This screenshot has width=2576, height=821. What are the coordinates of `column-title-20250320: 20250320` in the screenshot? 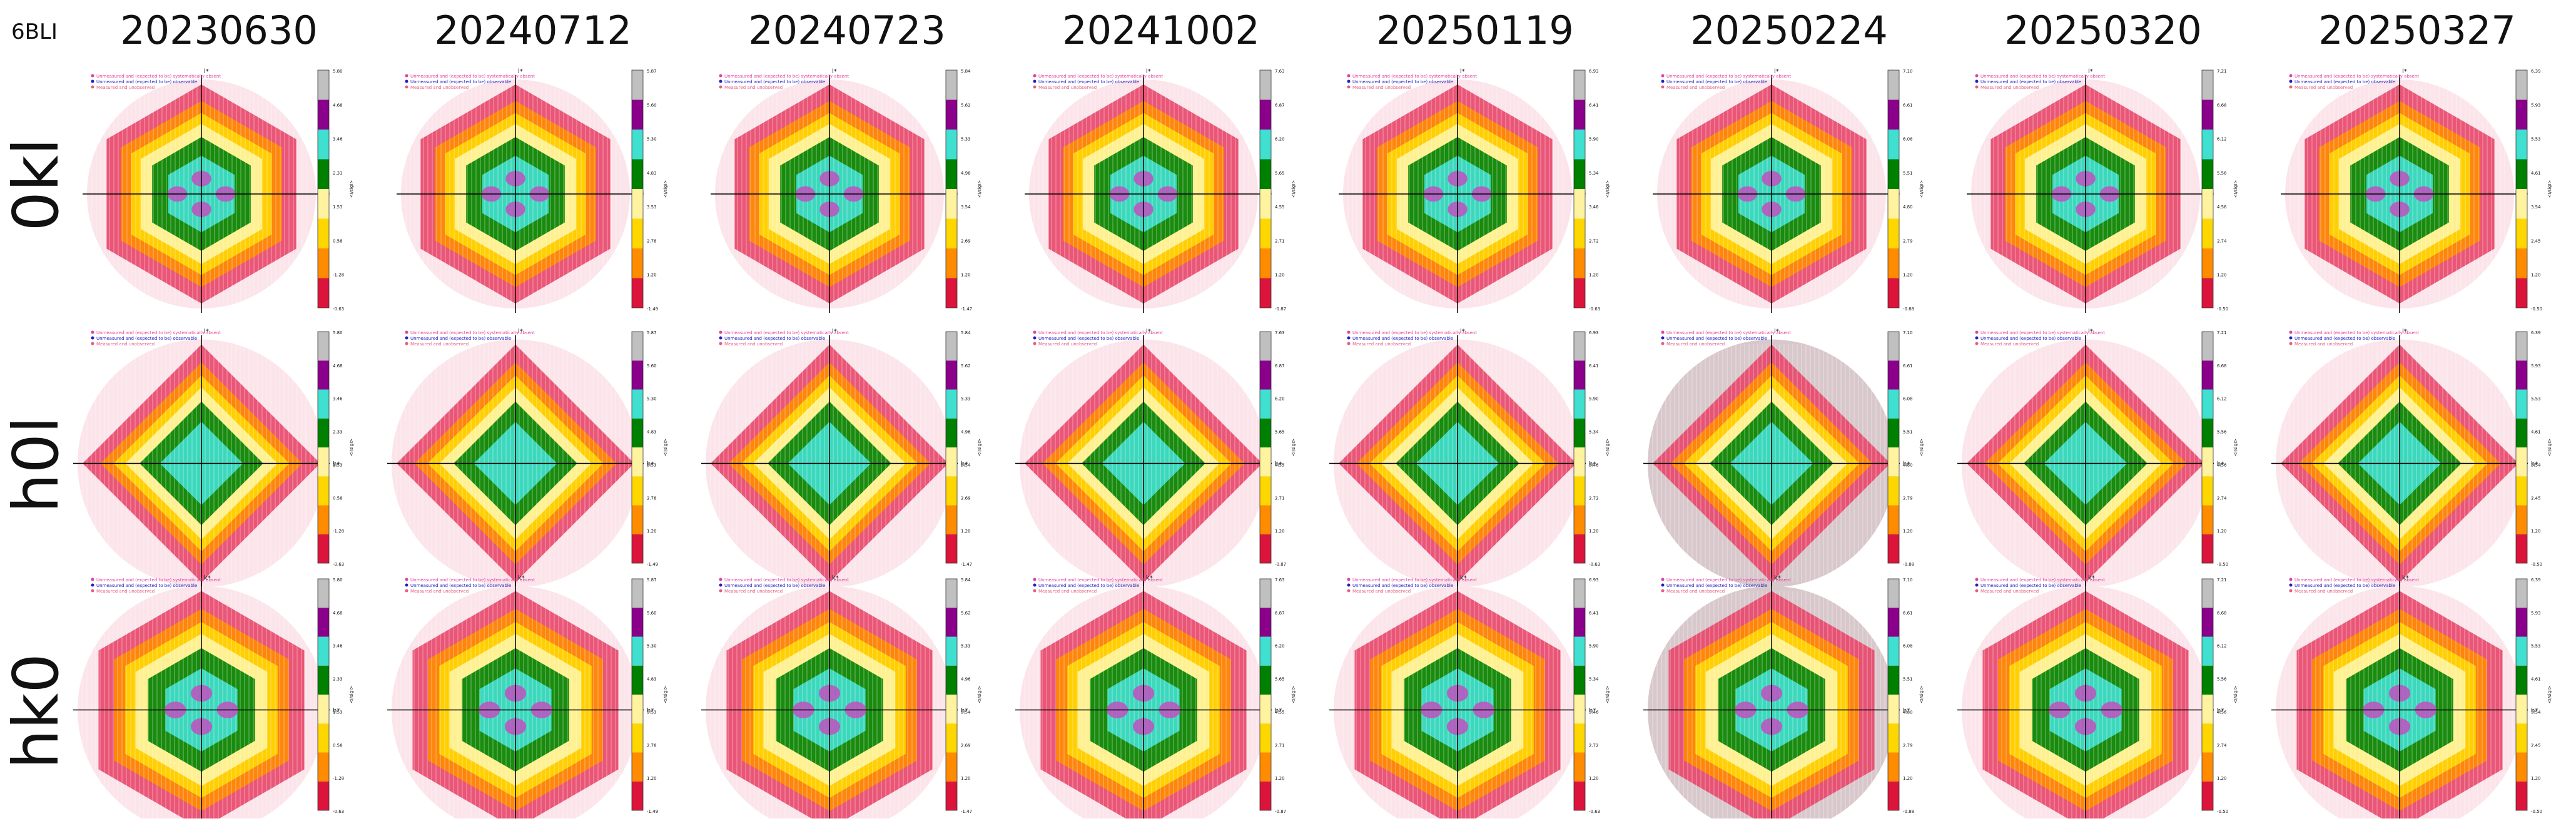 It's located at (2103, 30).